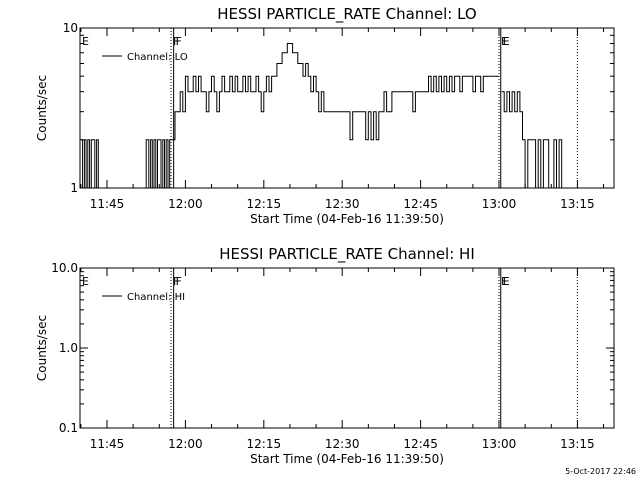 The width and height of the screenshot is (640, 480). What do you see at coordinates (347, 254) in the screenshot?
I see `chart-title: HESSI PARTICLE_RATE Channel: HI` at bounding box center [347, 254].